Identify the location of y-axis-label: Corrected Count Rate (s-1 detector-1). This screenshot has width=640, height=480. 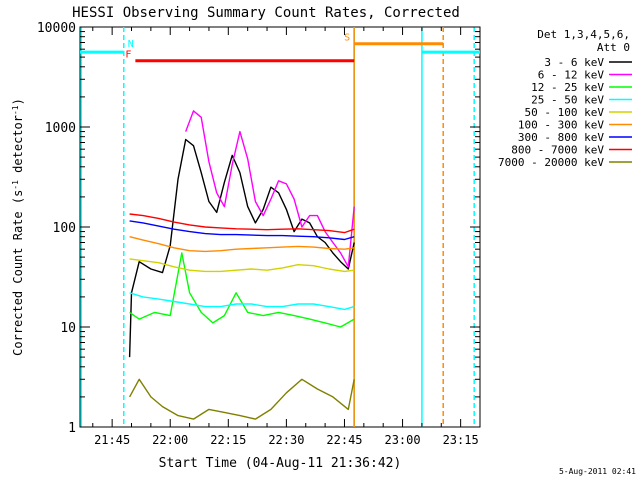
(18, 227).